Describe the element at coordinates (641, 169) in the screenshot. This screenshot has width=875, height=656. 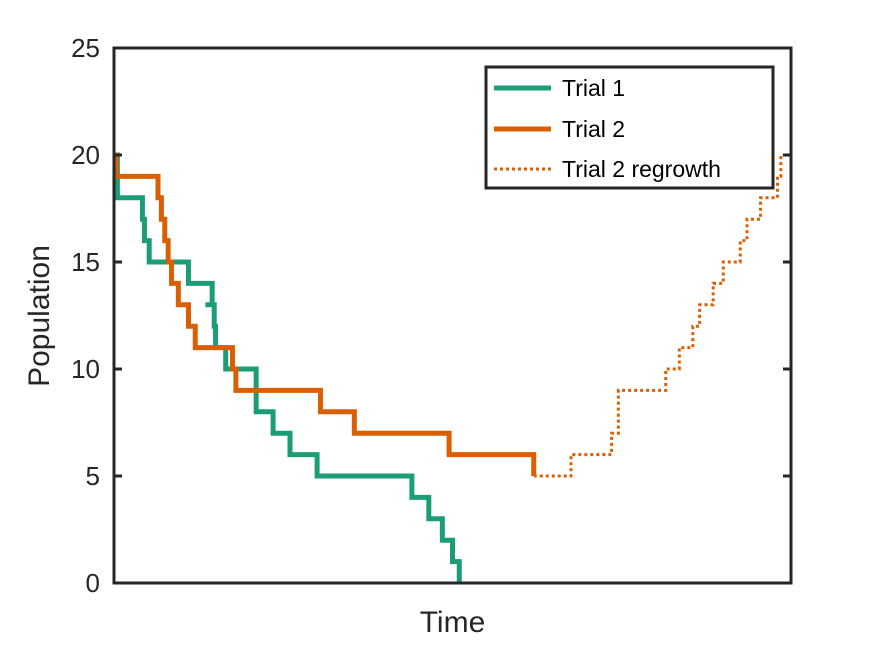
I see `legend-label-trial-2-regrowth: Trial 2 regrowth` at that location.